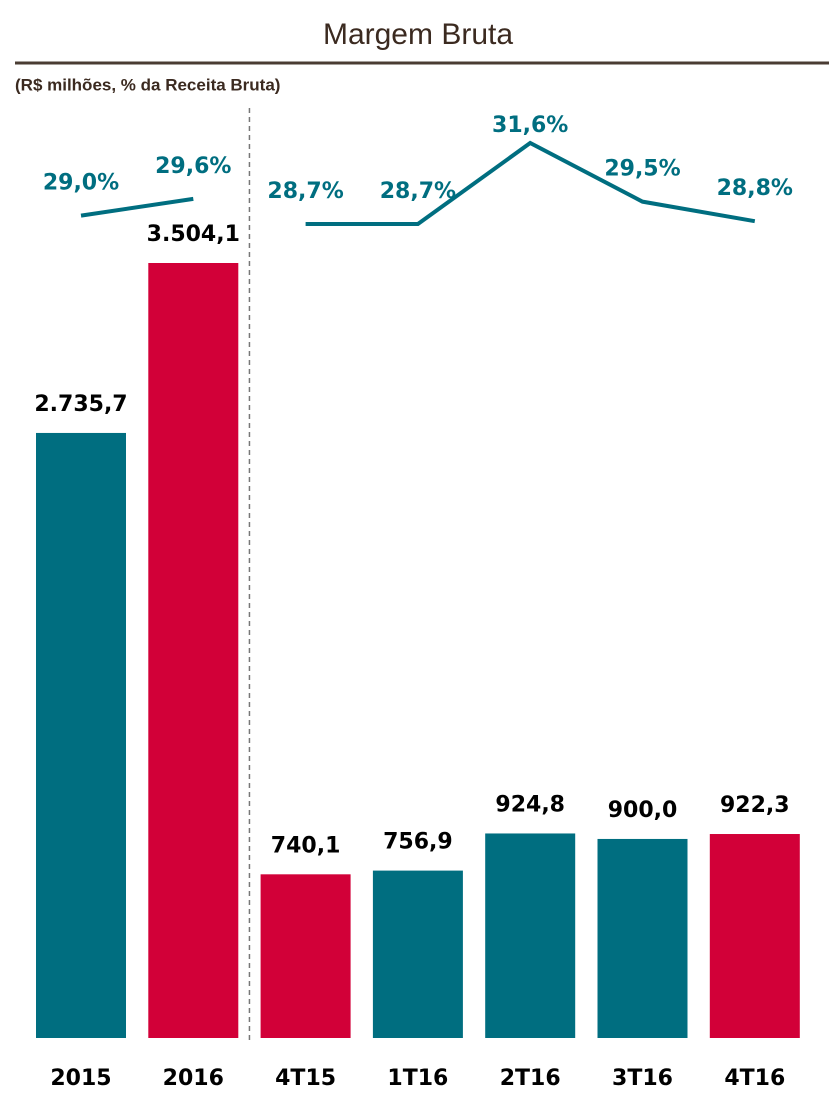 This screenshot has width=829, height=1107. What do you see at coordinates (80, 1078) in the screenshot?
I see `x-tick-label: 2015` at bounding box center [80, 1078].